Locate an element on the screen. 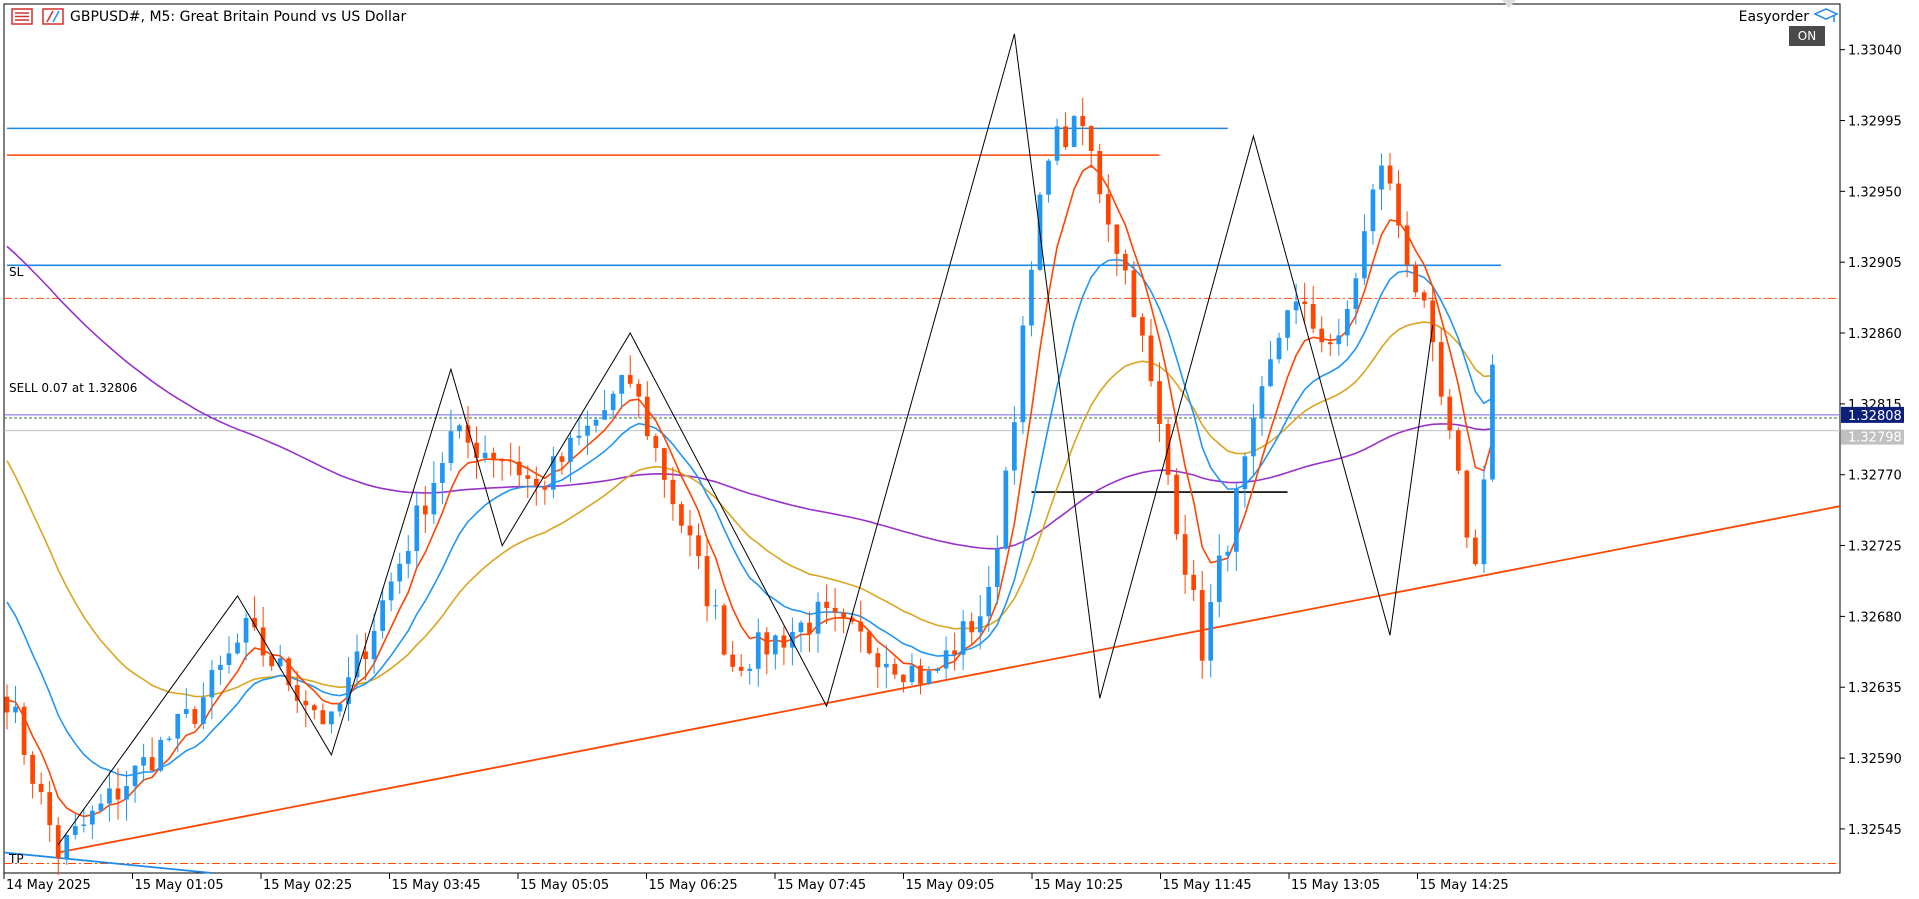  x-tick-label: 15 May 11:45 is located at coordinates (1207, 885).